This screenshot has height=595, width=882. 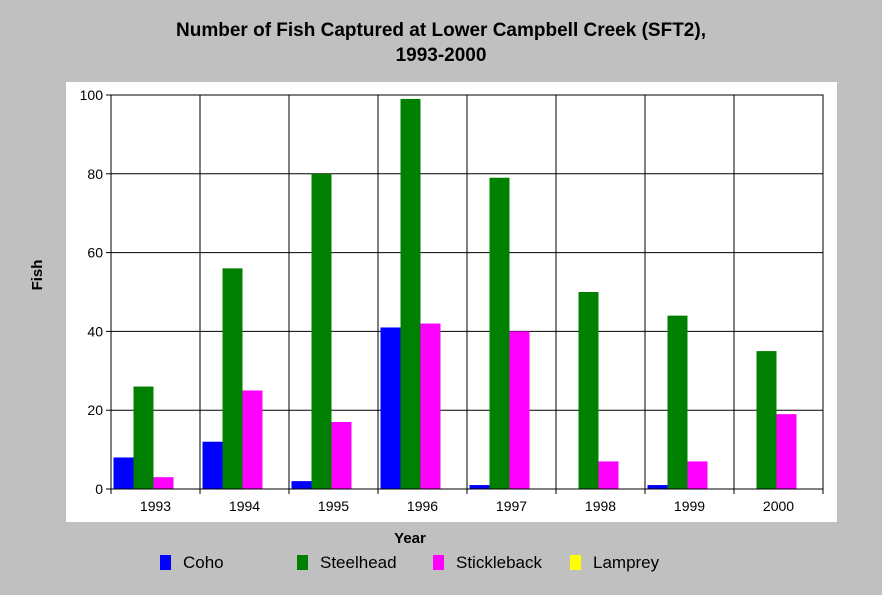 I want to click on bar-stickleback-1999, so click(x=697, y=475).